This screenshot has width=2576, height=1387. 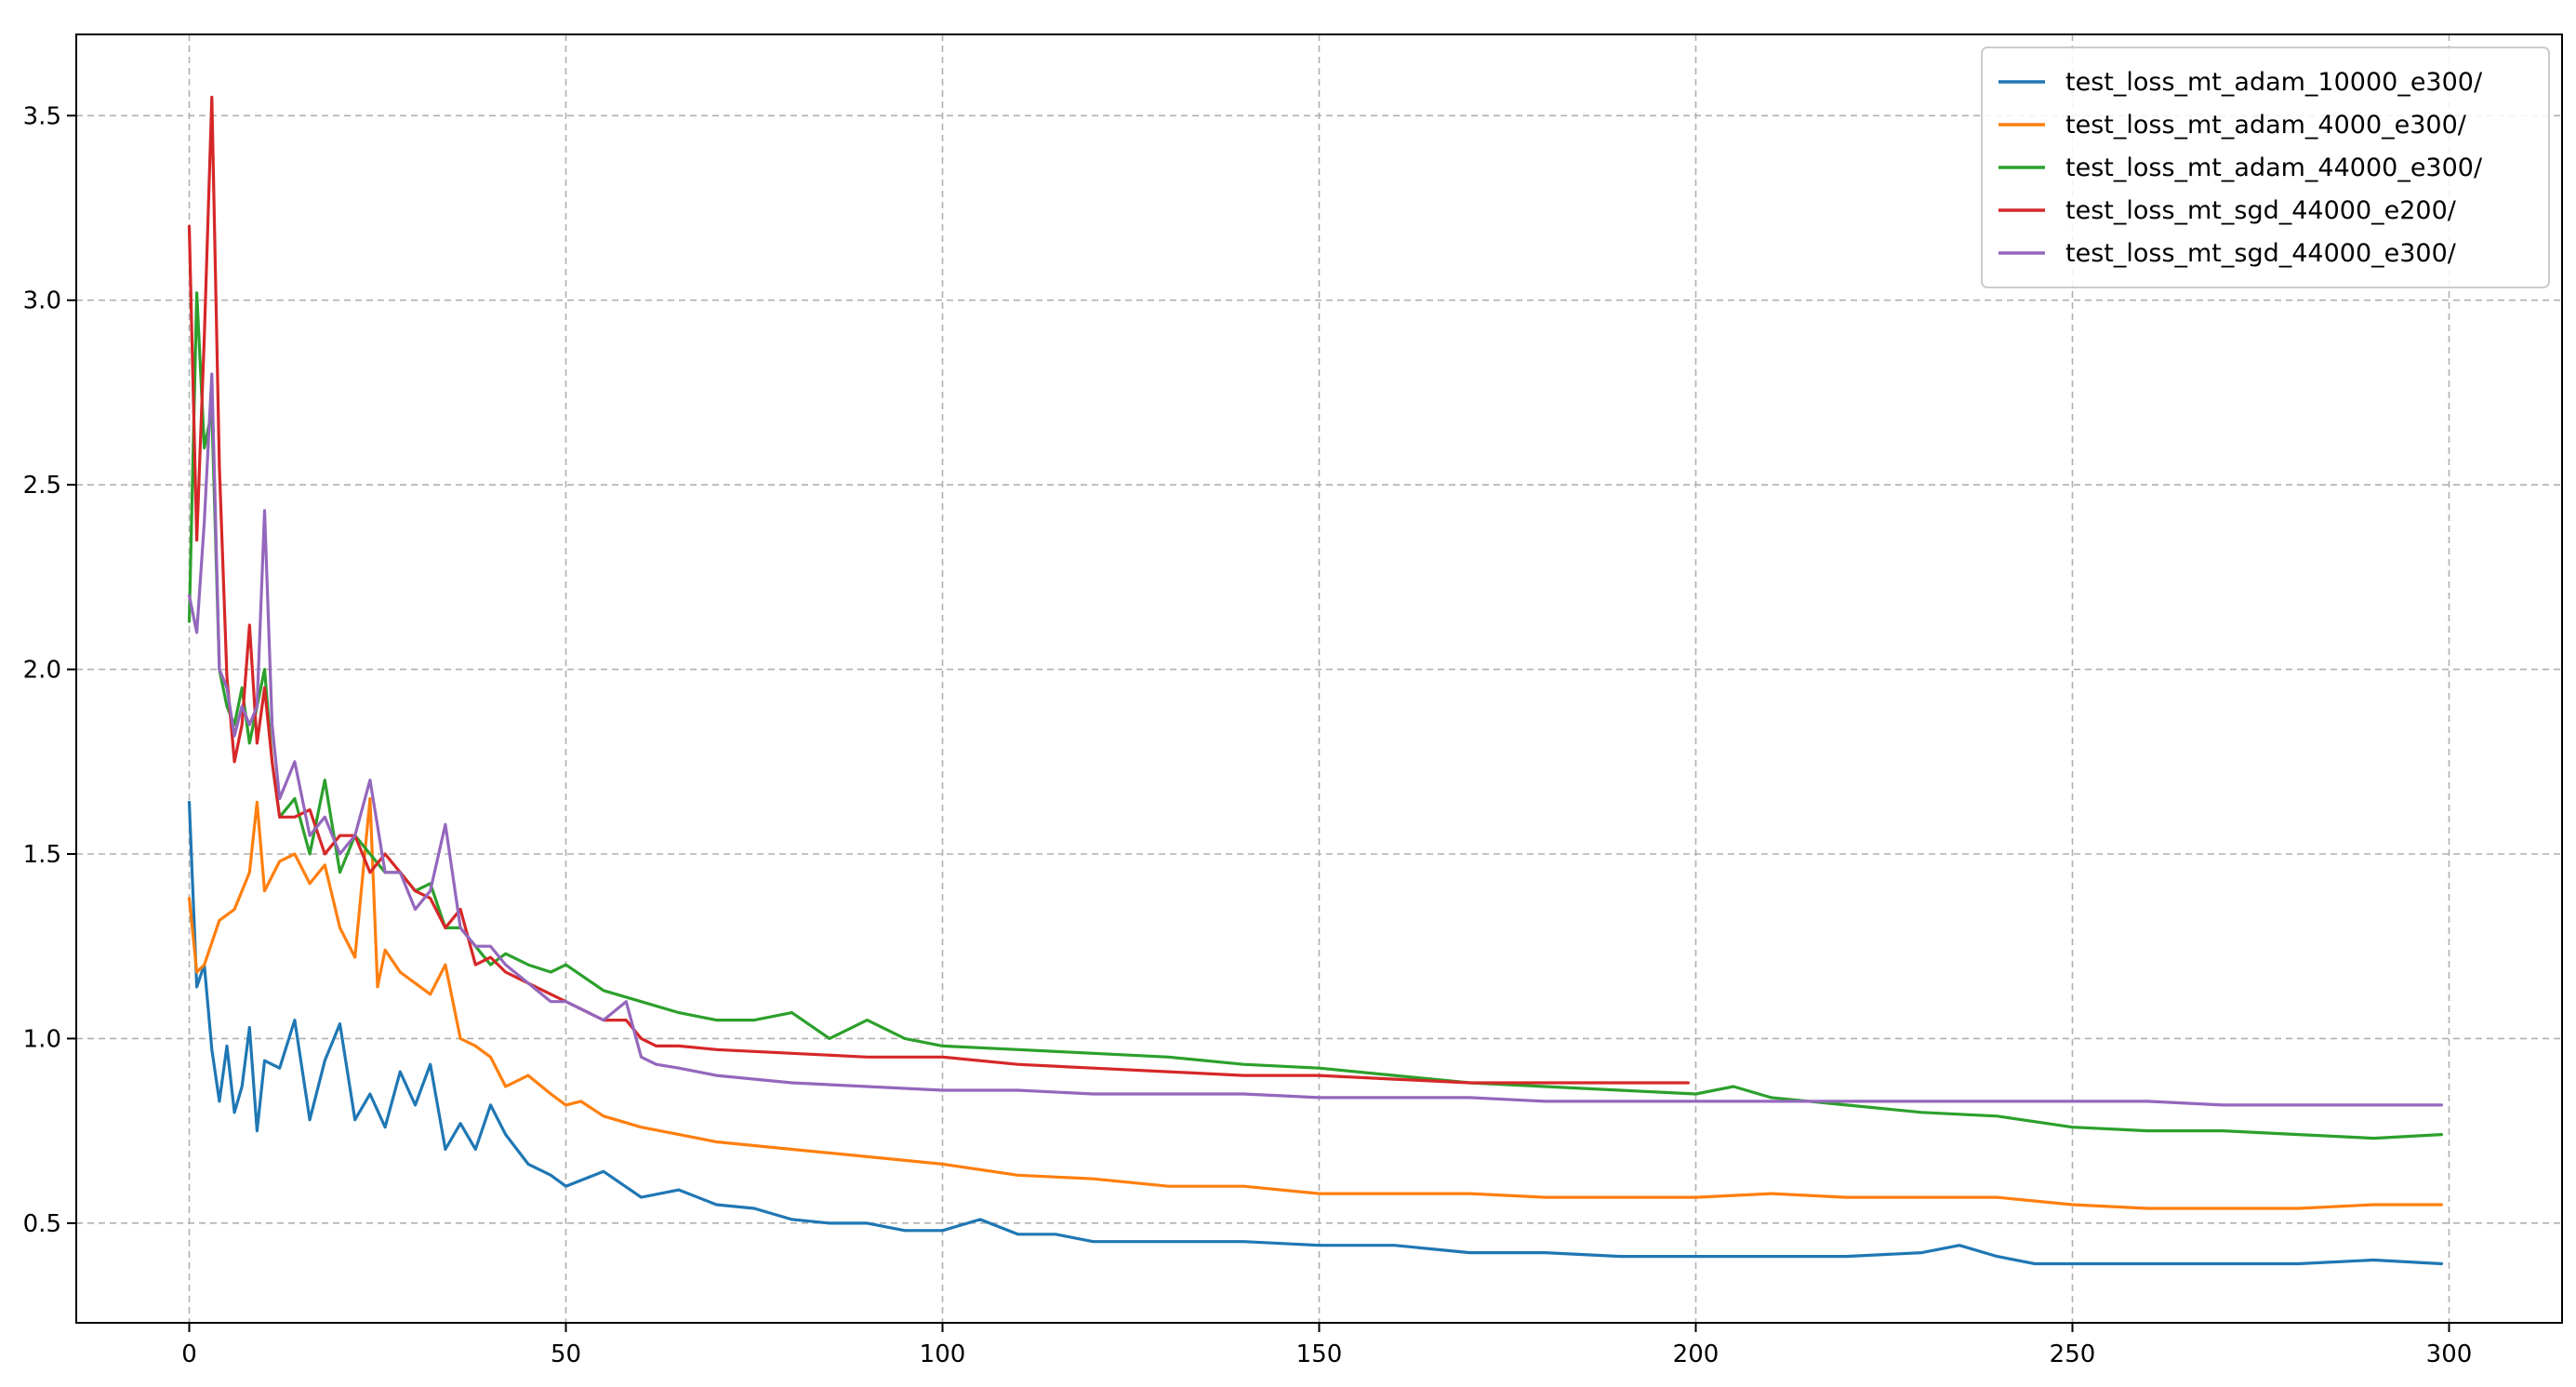 What do you see at coordinates (2449, 1354) in the screenshot?
I see `x-tick-label: 300` at bounding box center [2449, 1354].